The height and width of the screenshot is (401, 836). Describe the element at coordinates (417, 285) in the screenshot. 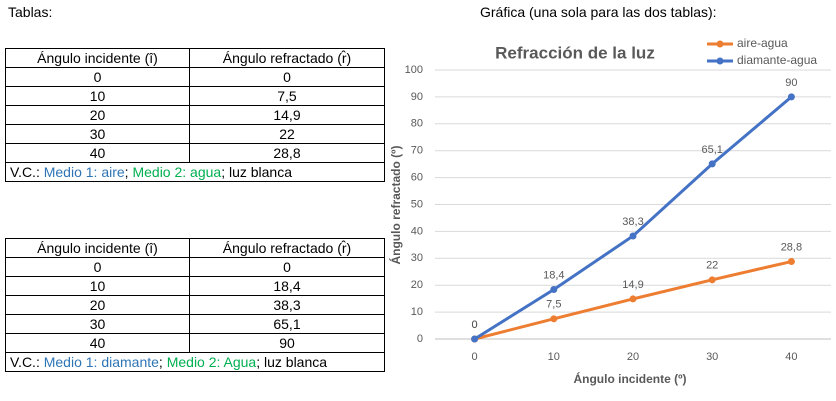

I see `y-tick-label: 20` at that location.